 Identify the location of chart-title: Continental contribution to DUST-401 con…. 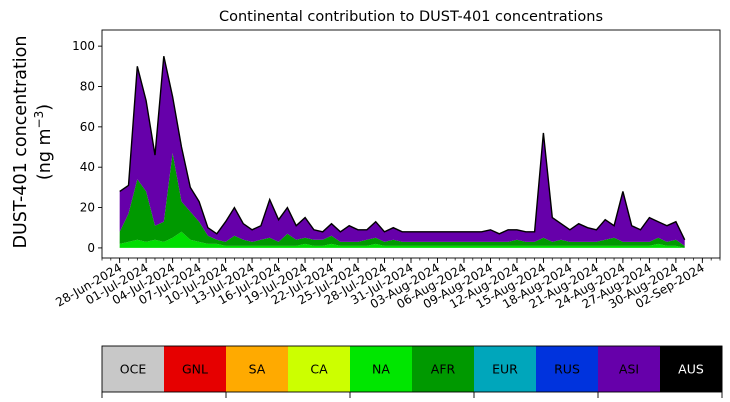
(411, 17).